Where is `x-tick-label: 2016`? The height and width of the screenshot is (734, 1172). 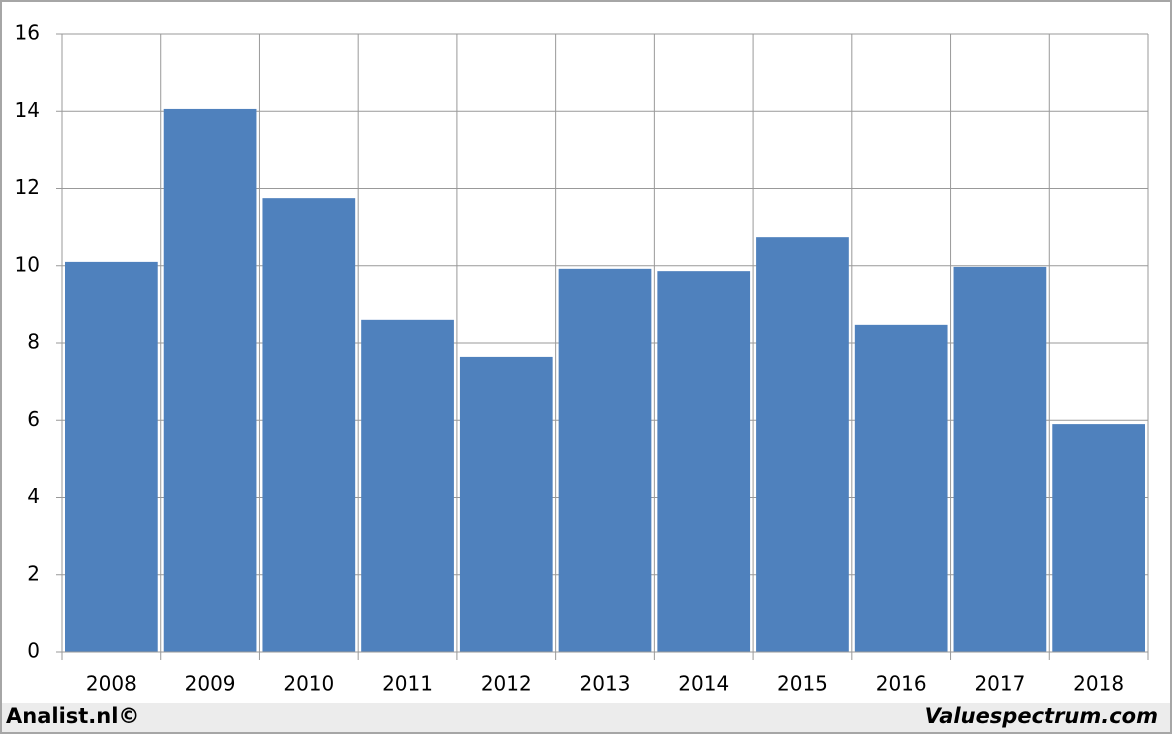 x-tick-label: 2016 is located at coordinates (901, 684).